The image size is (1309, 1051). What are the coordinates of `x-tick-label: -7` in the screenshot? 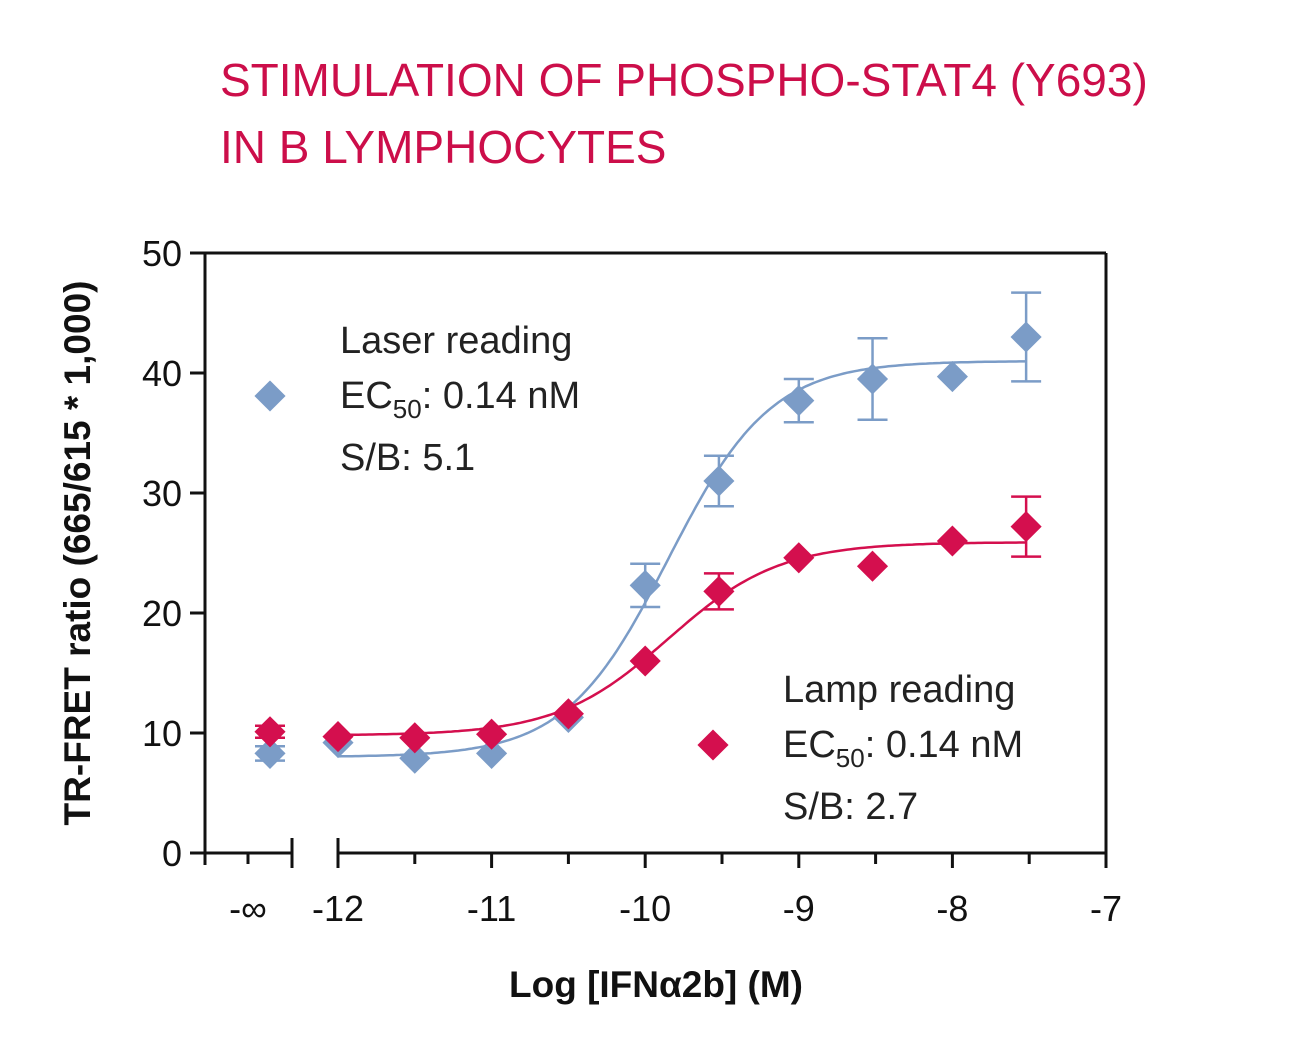 It's located at (1106, 908).